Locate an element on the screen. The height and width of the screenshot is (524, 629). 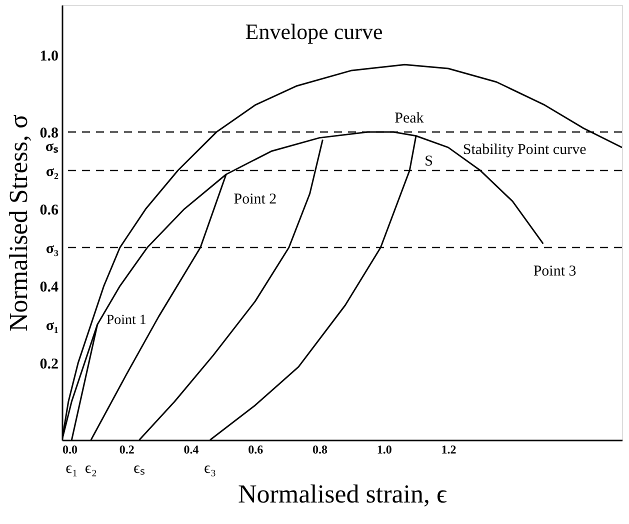
y-tick-label: σ₂ is located at coordinates (53, 172).